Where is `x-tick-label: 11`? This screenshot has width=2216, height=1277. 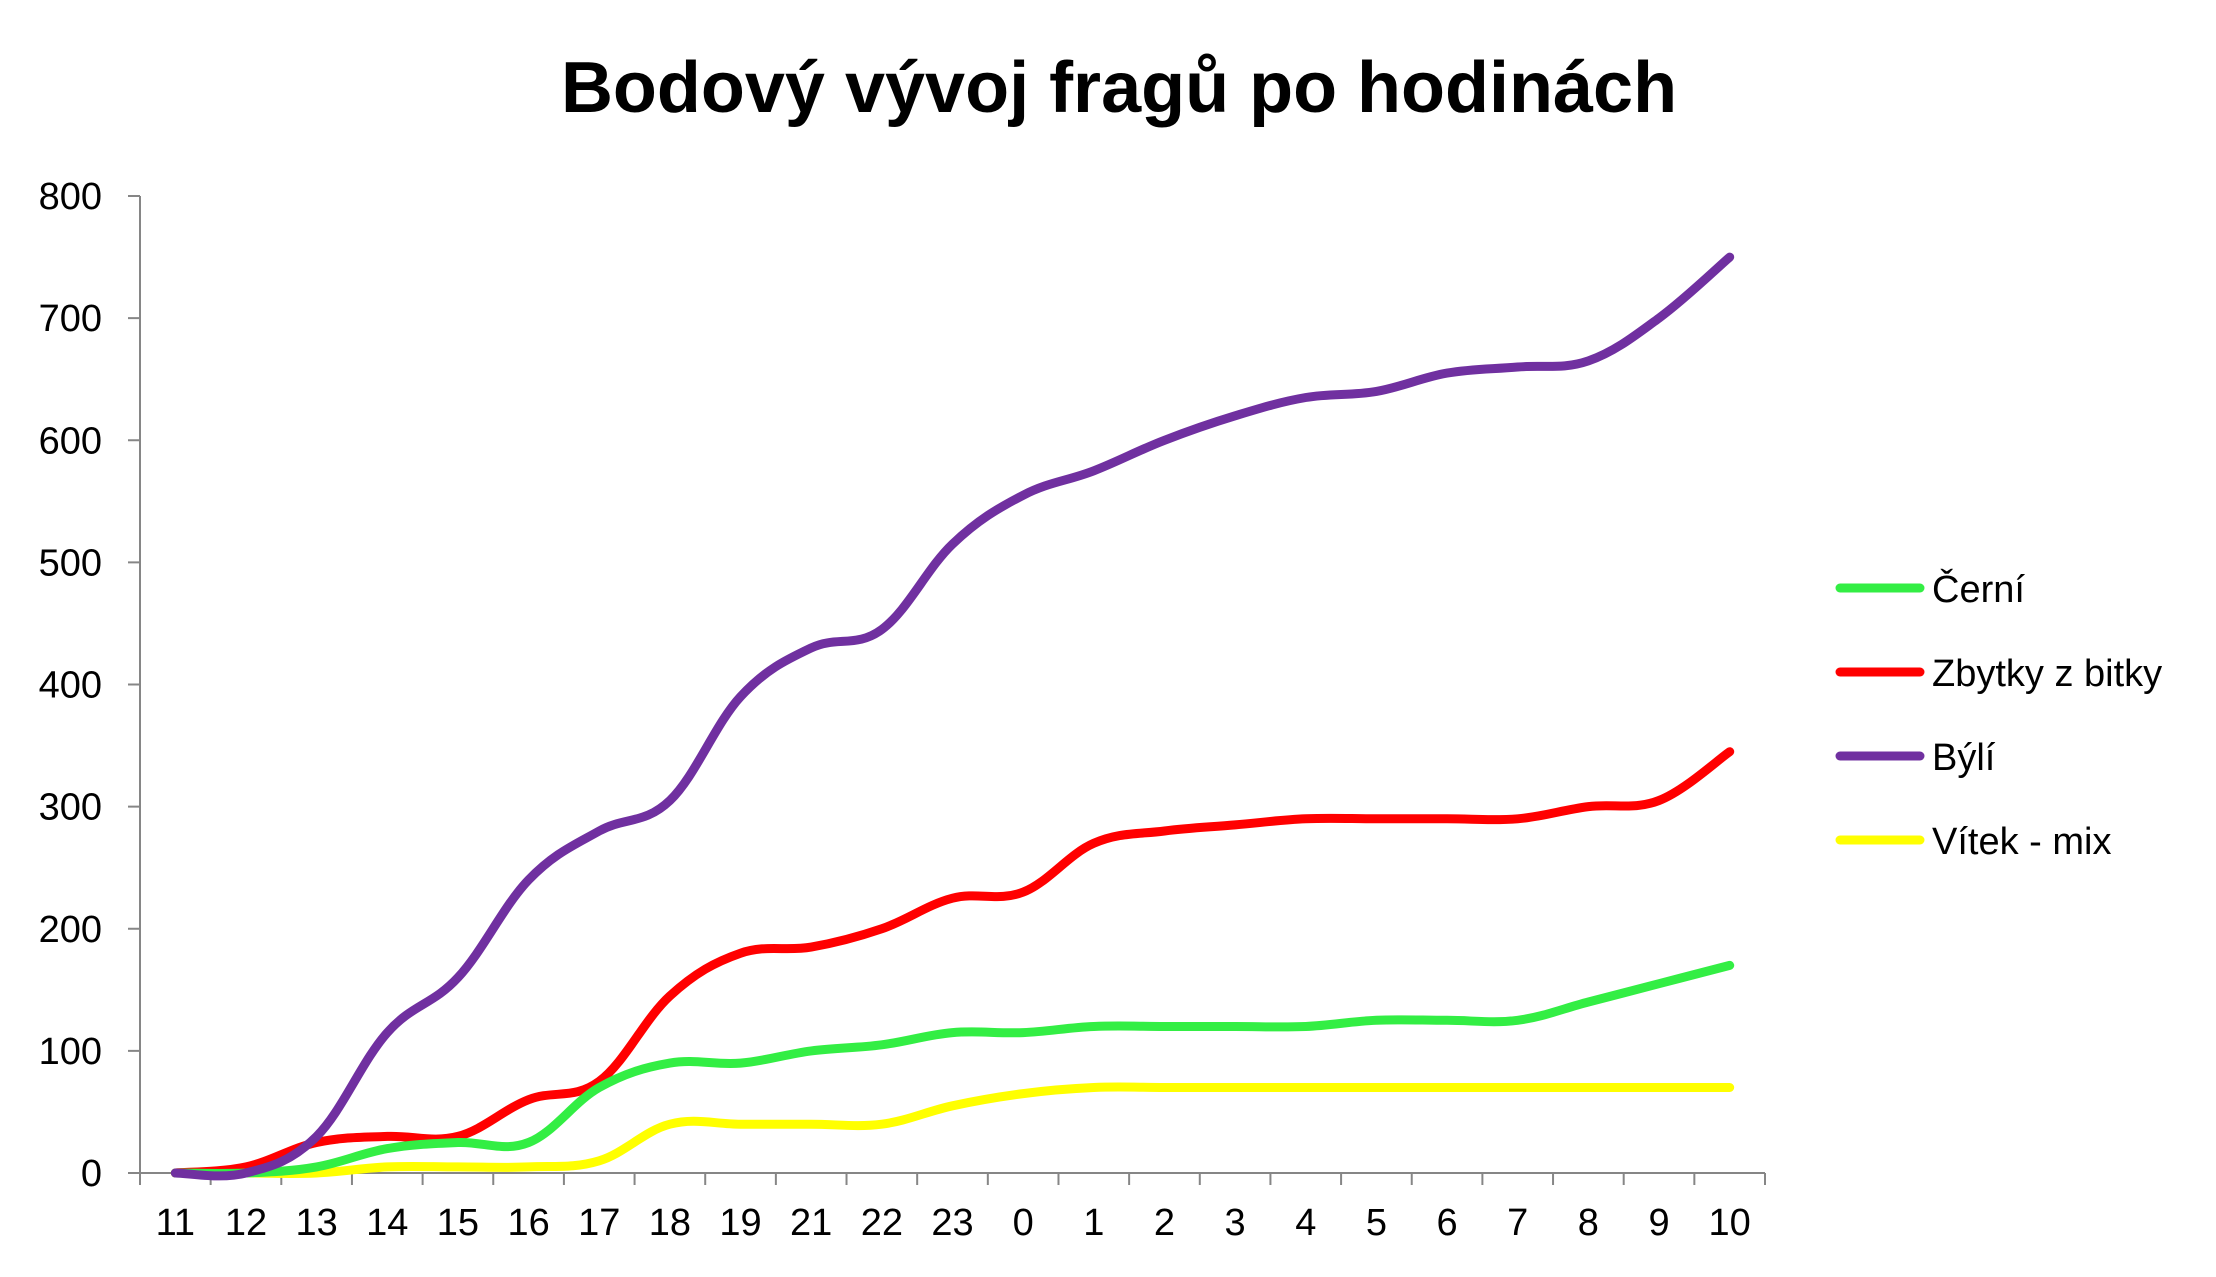
x-tick-label: 11 is located at coordinates (175, 1223).